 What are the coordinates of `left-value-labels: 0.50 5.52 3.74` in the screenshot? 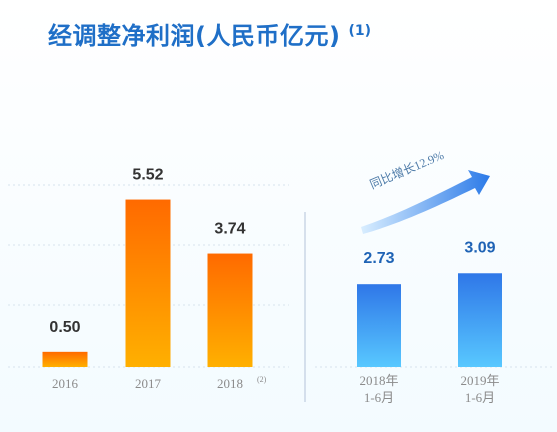 It's located at (147, 251).